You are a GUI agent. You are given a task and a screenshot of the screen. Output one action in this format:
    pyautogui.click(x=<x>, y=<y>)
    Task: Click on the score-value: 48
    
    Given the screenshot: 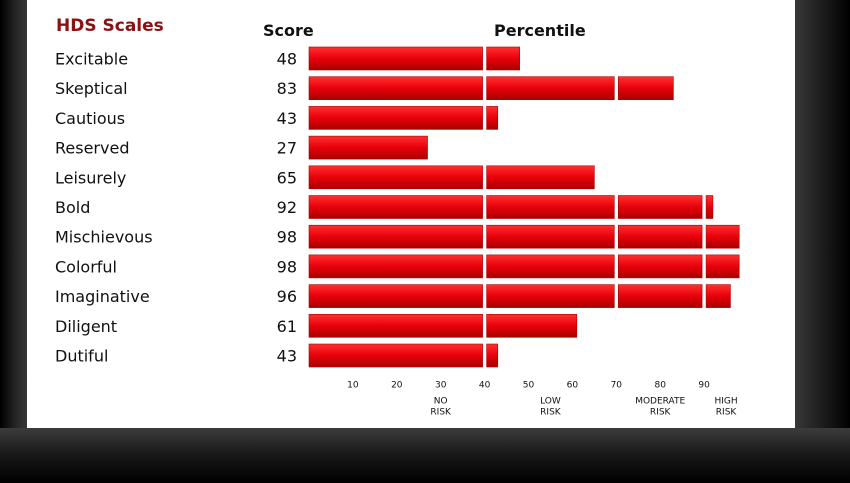 What is the action you would take?
    pyautogui.click(x=287, y=59)
    